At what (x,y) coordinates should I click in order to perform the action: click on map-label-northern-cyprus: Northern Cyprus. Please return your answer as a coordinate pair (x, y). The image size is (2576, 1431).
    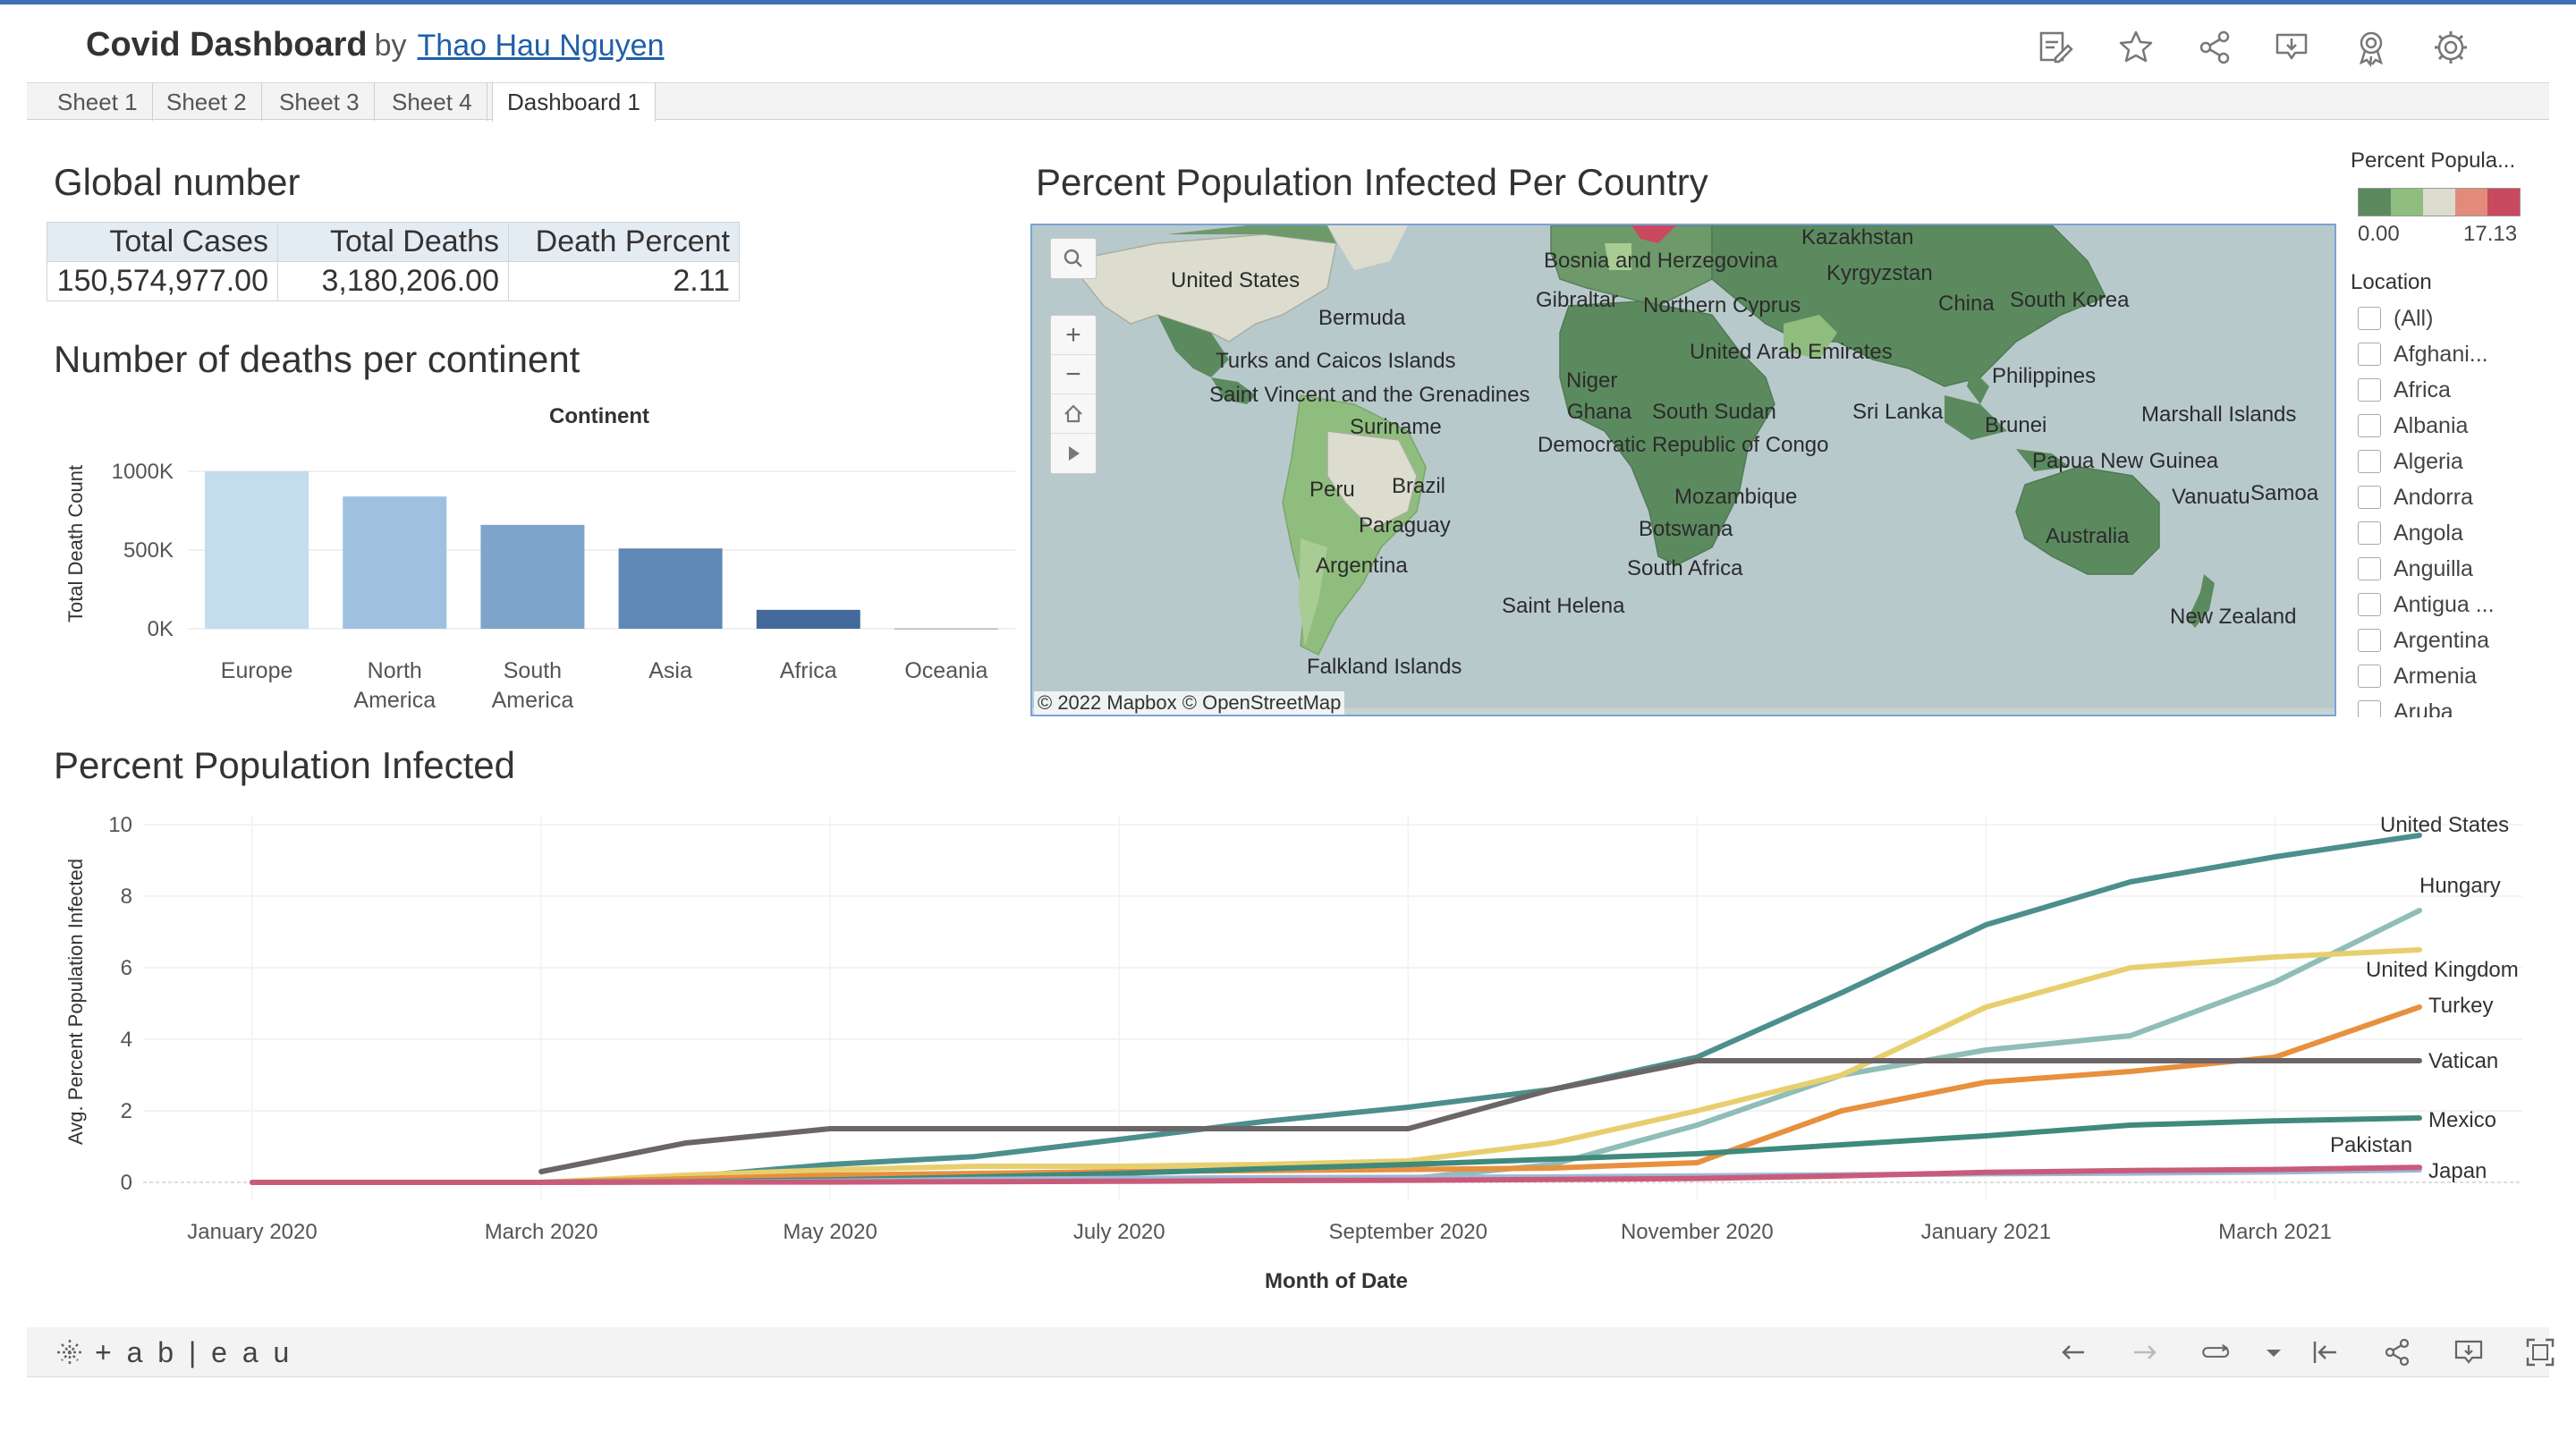
    Looking at the image, I should click on (1722, 306).